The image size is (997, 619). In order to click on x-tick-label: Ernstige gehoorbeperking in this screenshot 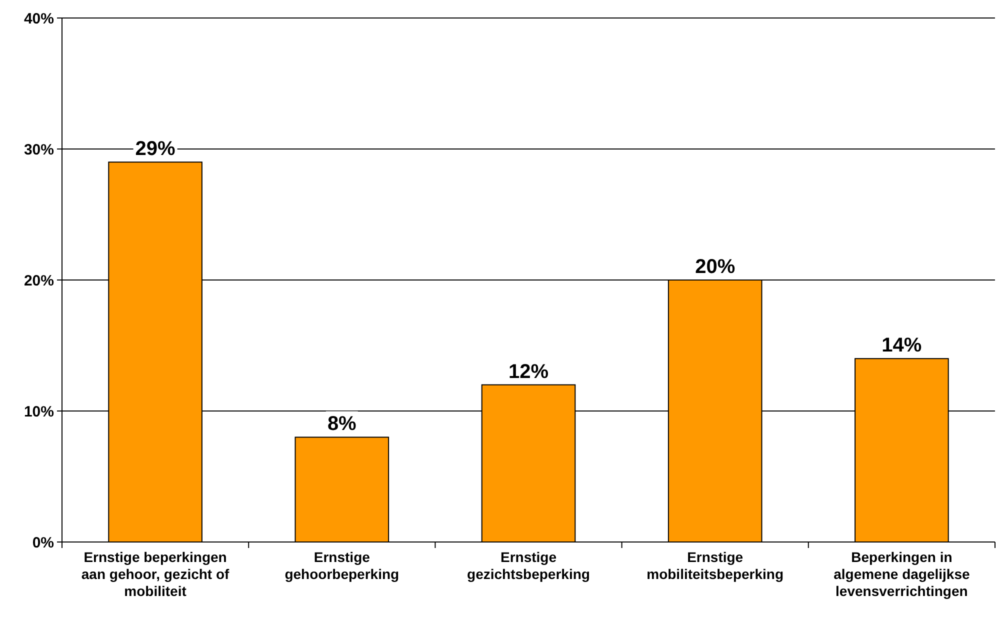, I will do `click(342, 565)`.